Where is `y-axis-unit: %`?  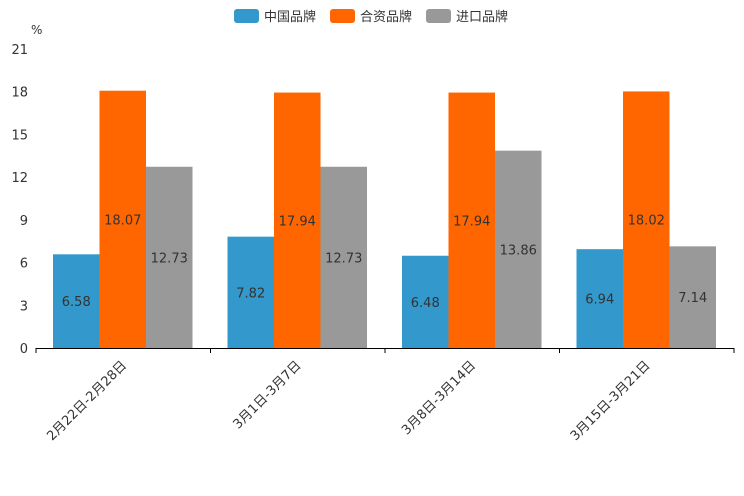
y-axis-unit: % is located at coordinates (36, 30).